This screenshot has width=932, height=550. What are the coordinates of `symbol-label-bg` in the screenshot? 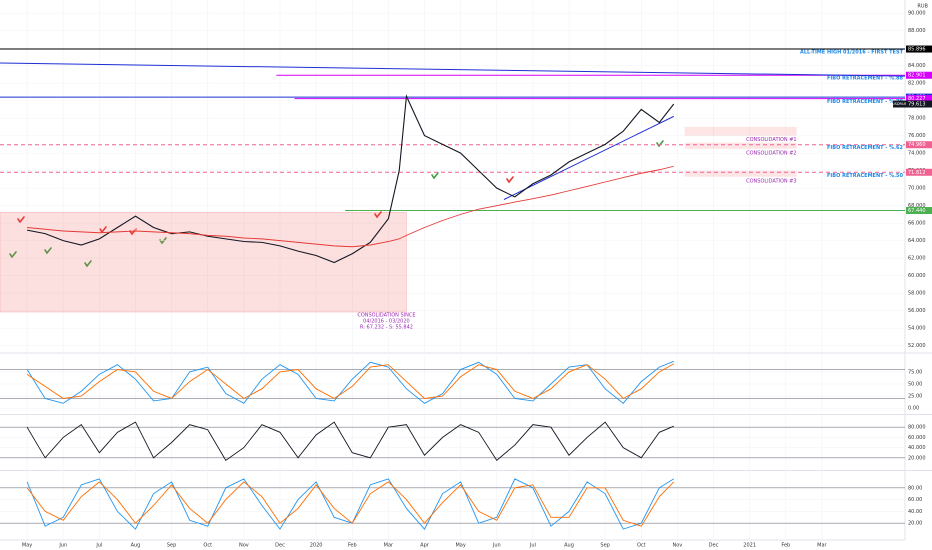 It's located at (899, 104).